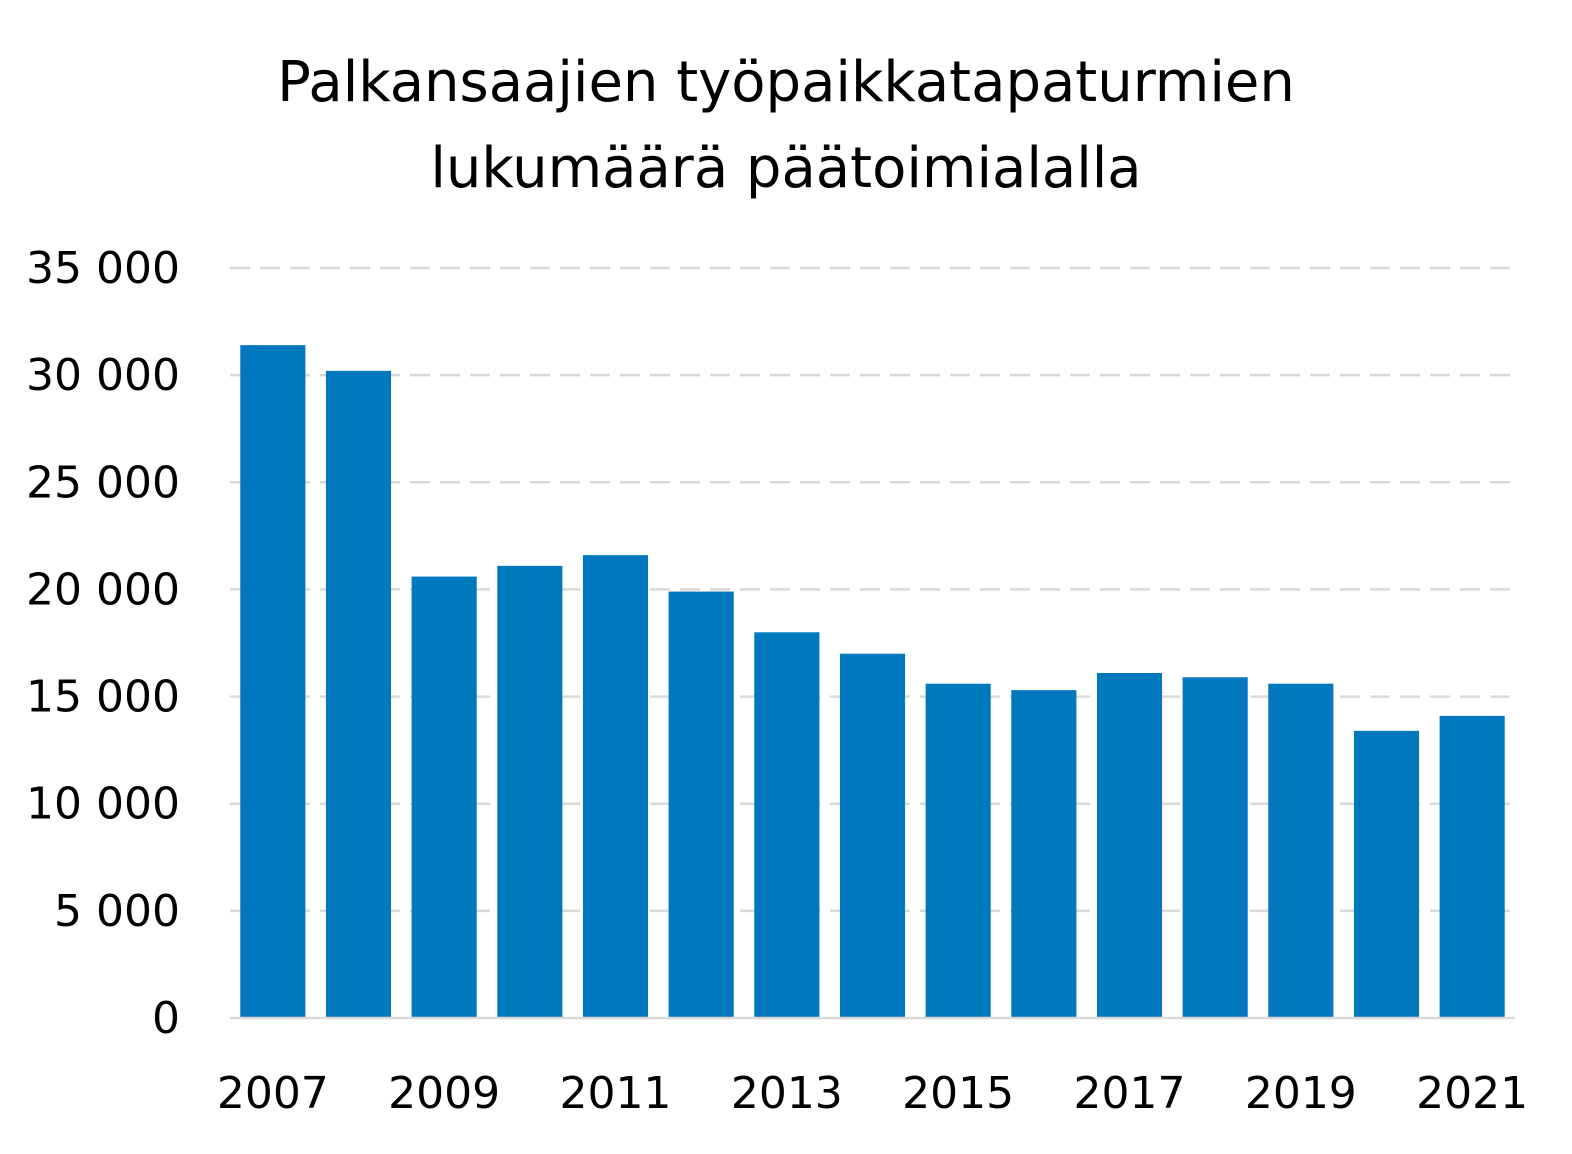  What do you see at coordinates (616, 1093) in the screenshot?
I see `x-tick-label: 2011` at bounding box center [616, 1093].